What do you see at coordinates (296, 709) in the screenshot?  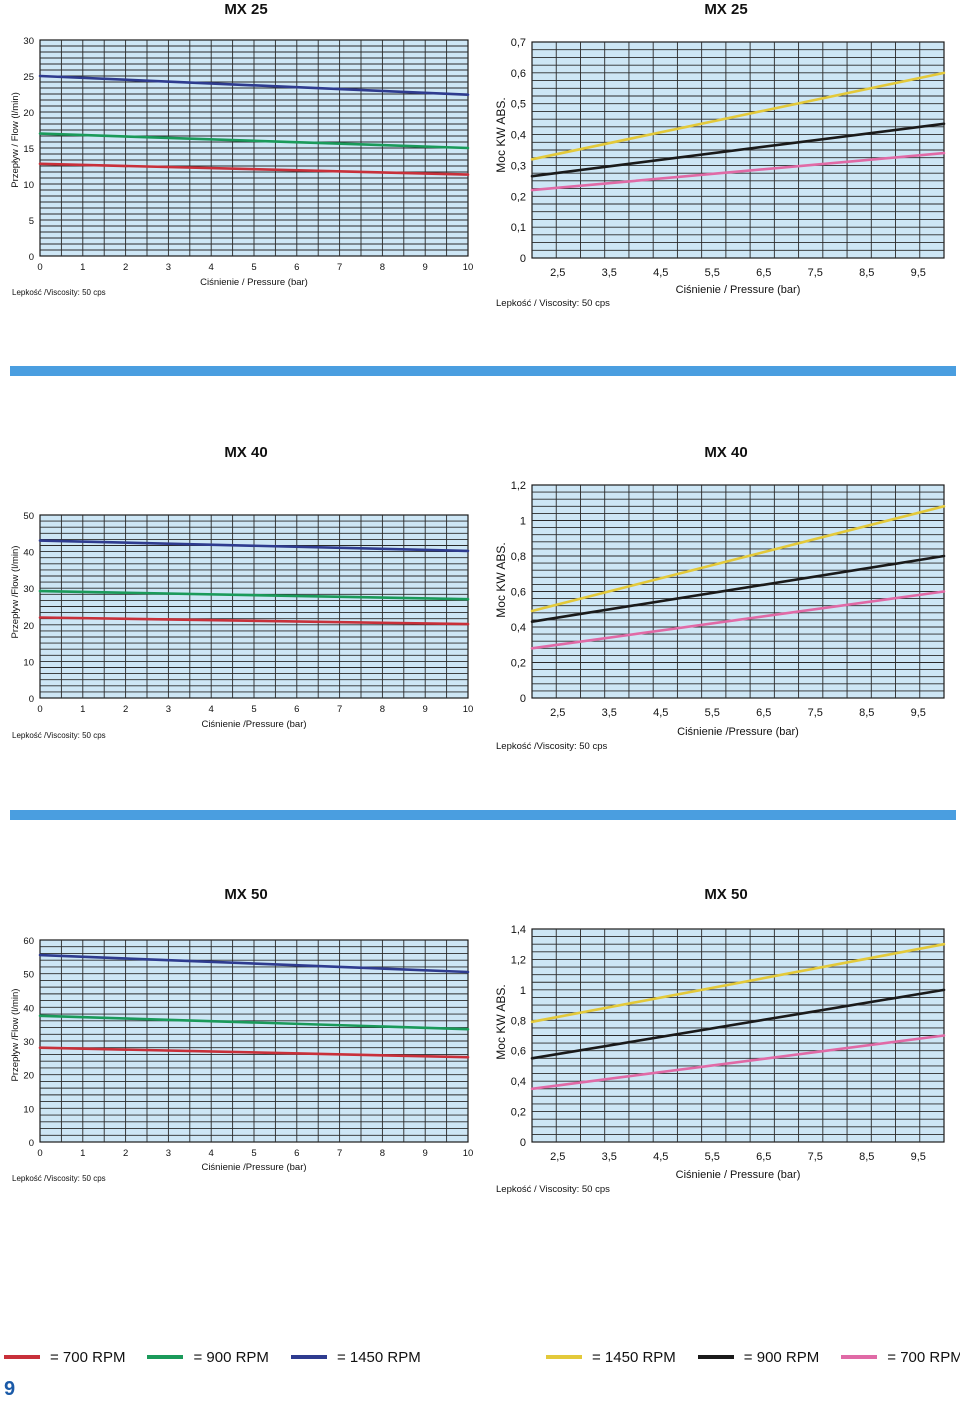 I see `x-tick-label: 6` at bounding box center [296, 709].